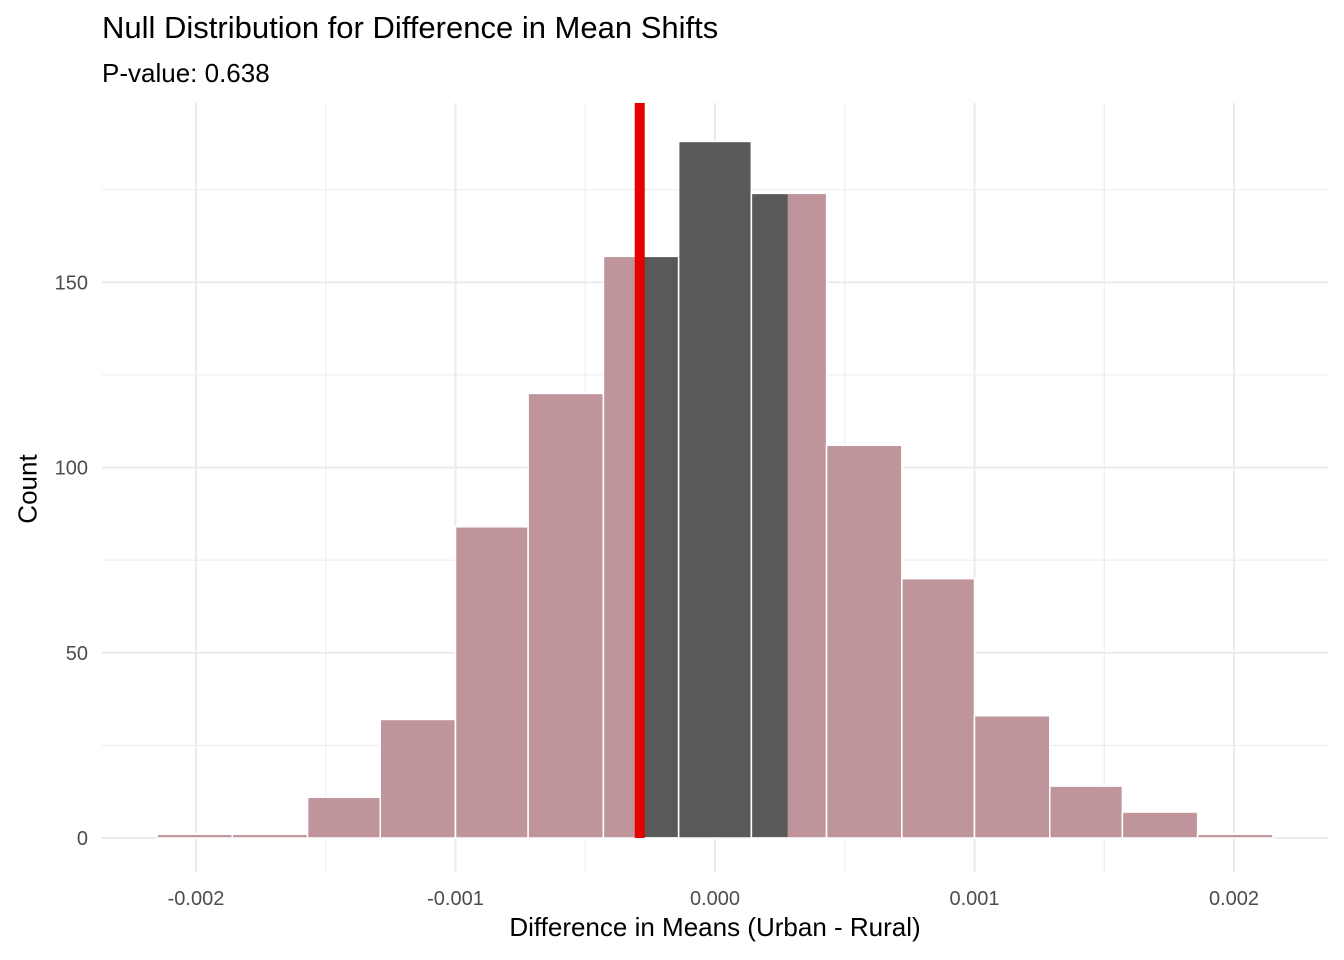 The width and height of the screenshot is (1344, 960). Describe the element at coordinates (71, 469) in the screenshot. I see `y-tick-label: 100` at that location.